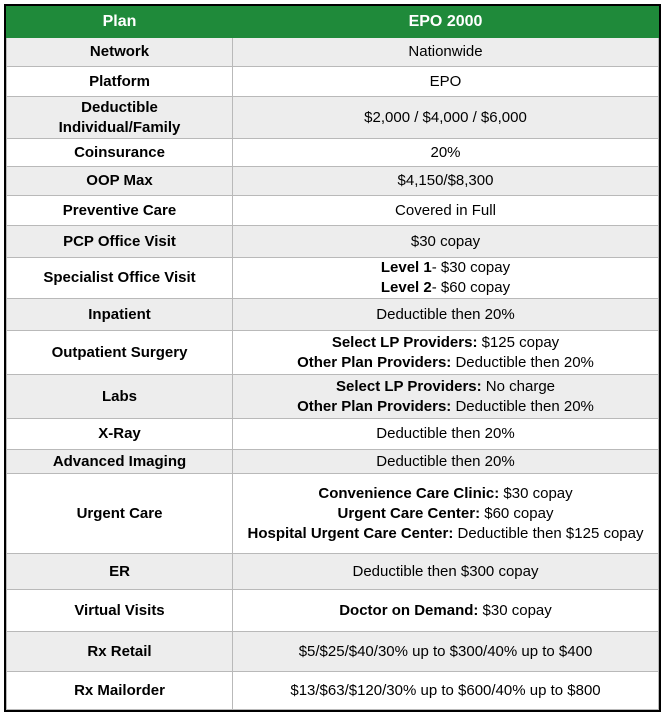  I want to click on benefit-value-cell: $30 copay, so click(445, 241).